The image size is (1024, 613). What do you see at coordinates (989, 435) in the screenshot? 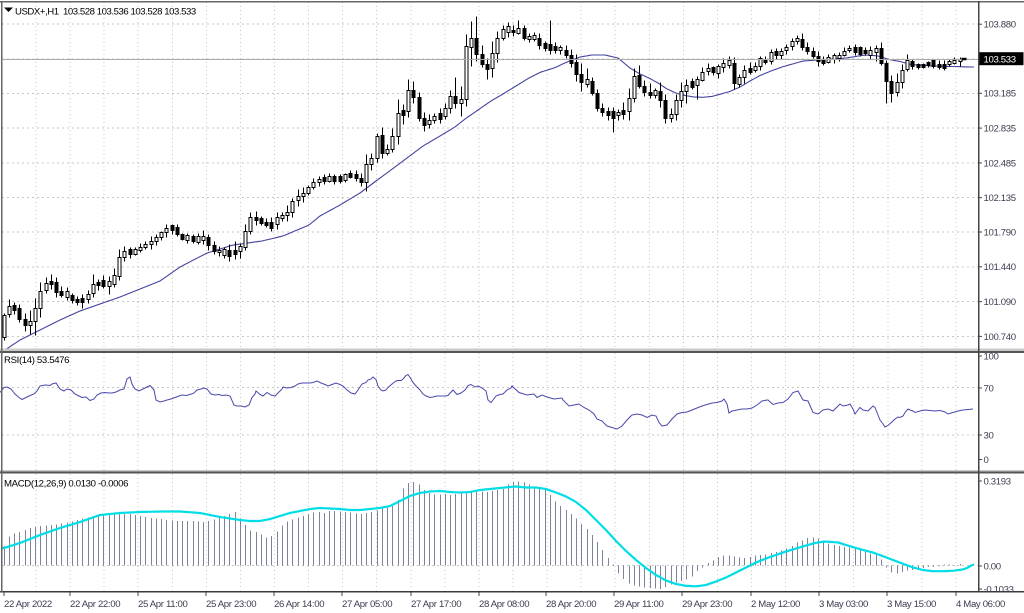
I see `svg-text: 30` at bounding box center [989, 435].